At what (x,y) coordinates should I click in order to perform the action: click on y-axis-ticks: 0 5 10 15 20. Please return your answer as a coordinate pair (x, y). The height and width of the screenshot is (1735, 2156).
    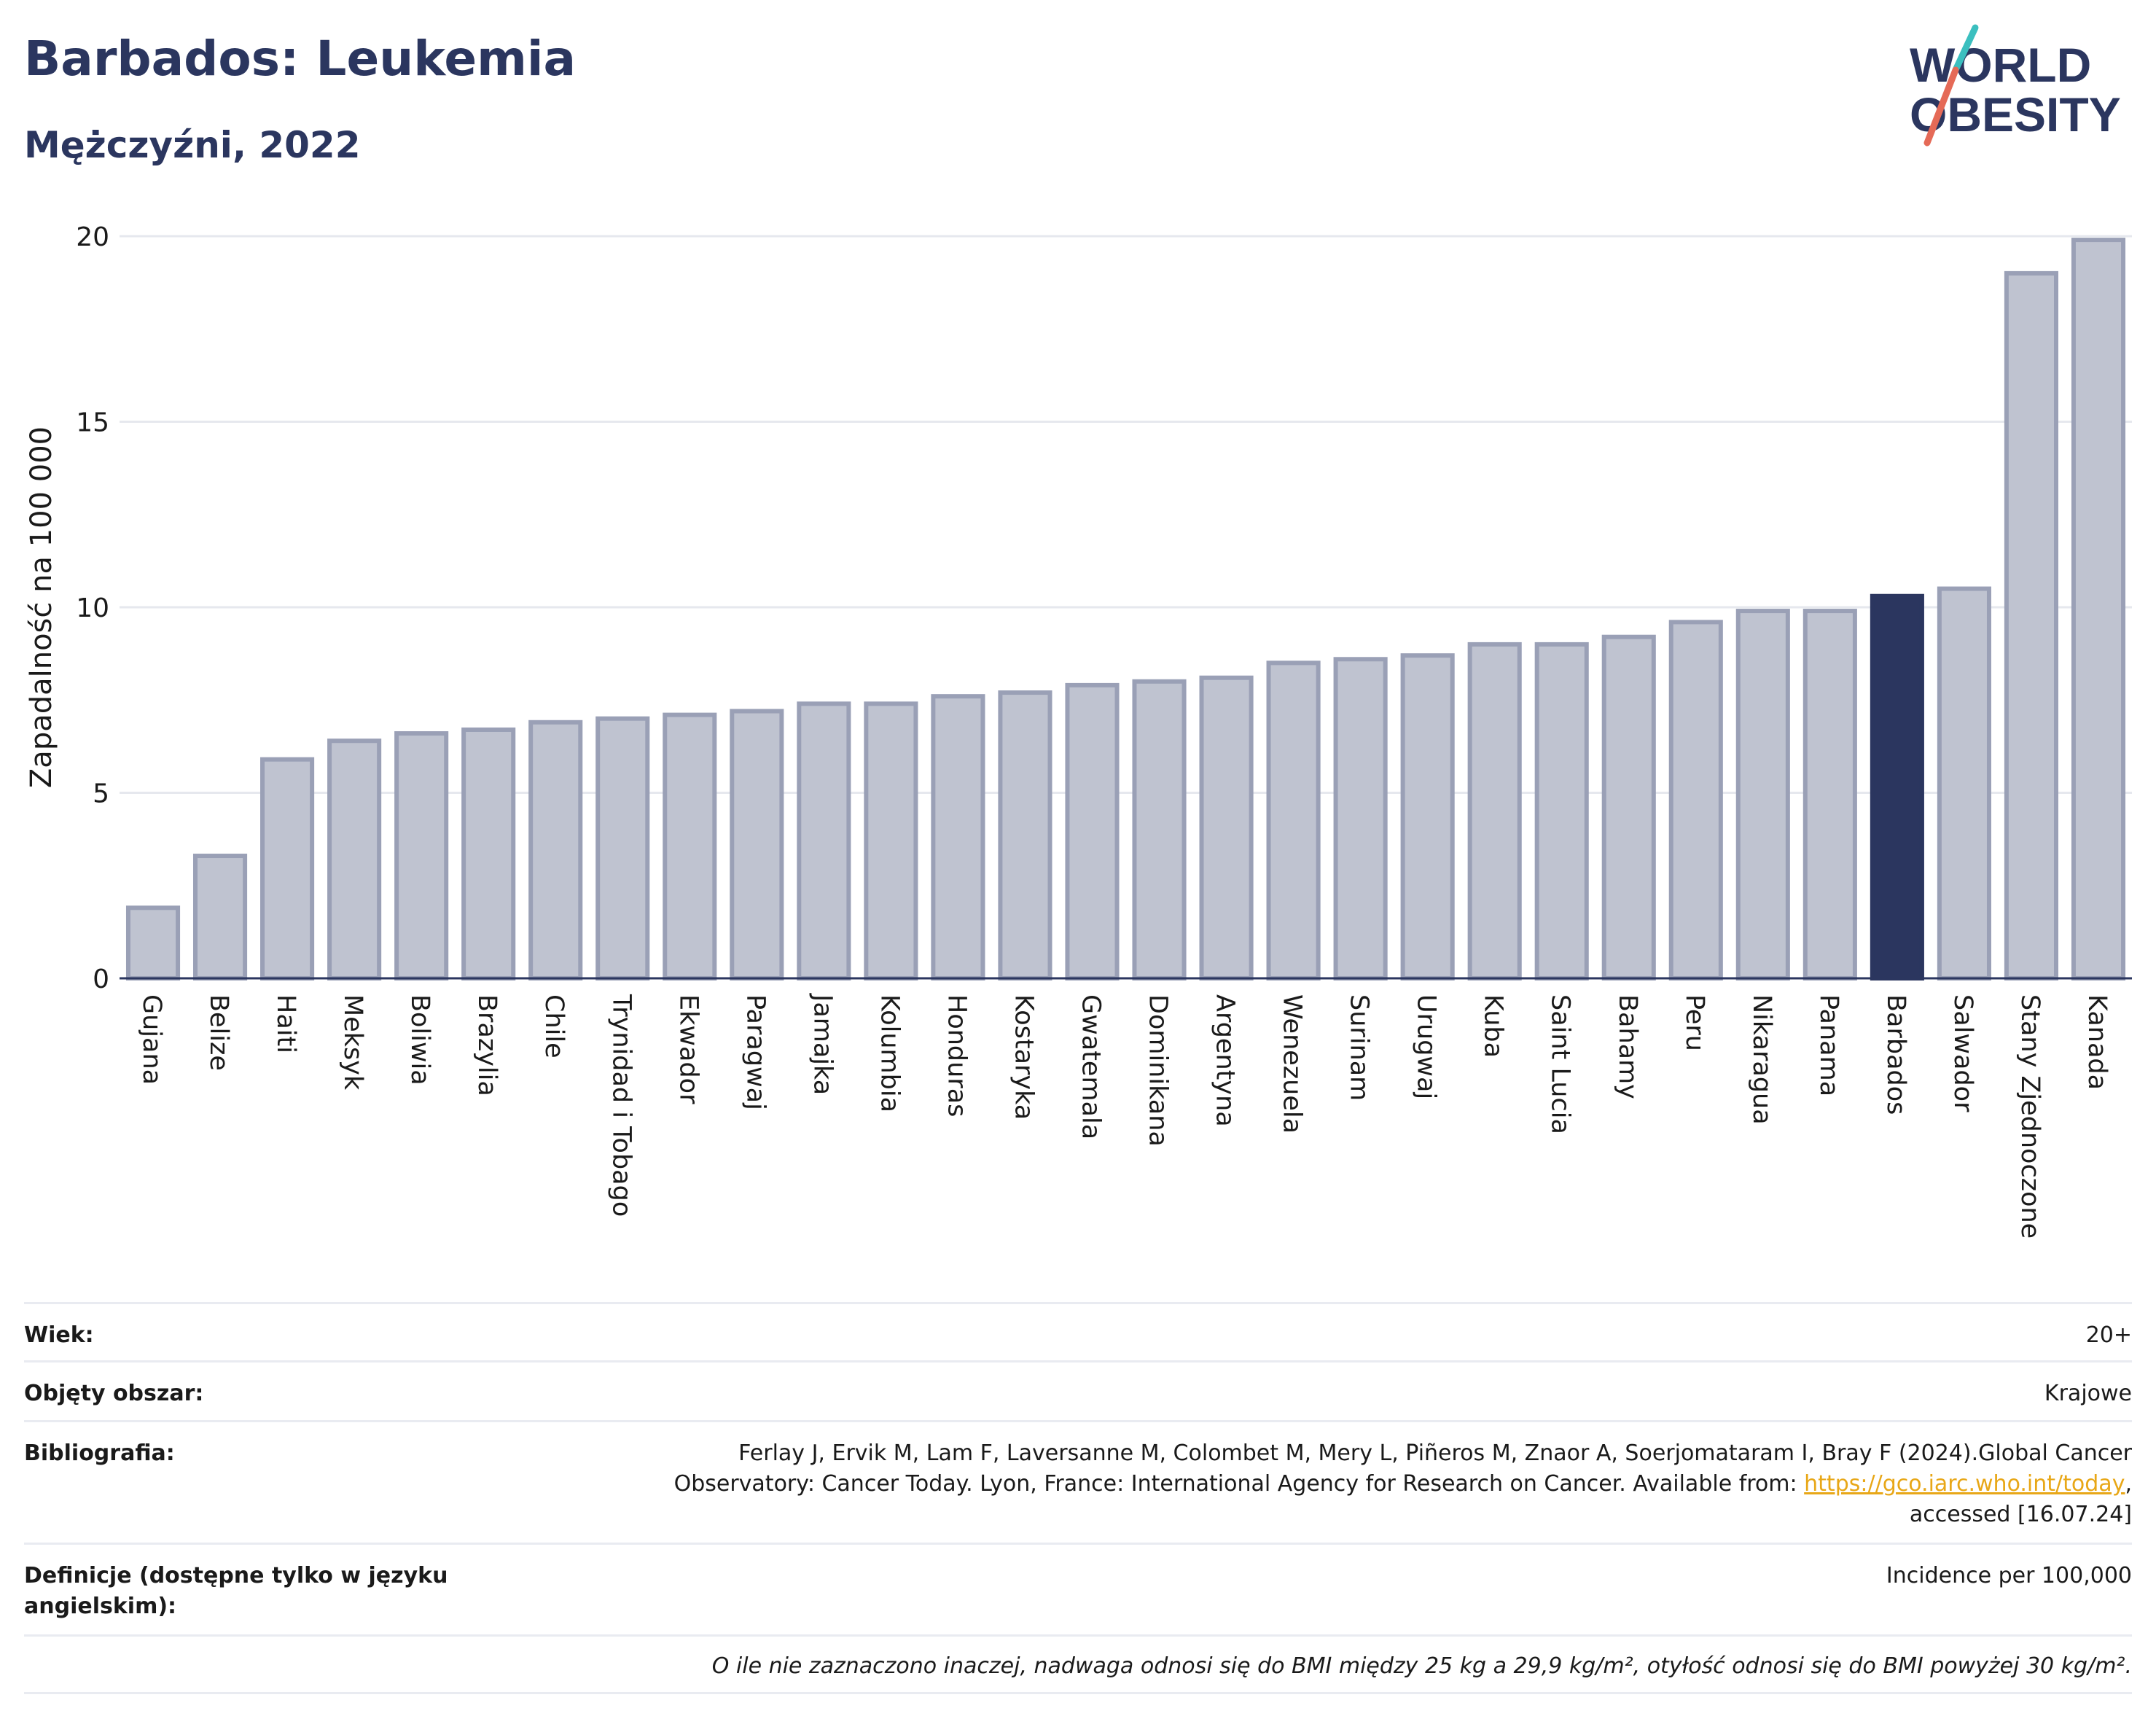
    Looking at the image, I should click on (93, 608).